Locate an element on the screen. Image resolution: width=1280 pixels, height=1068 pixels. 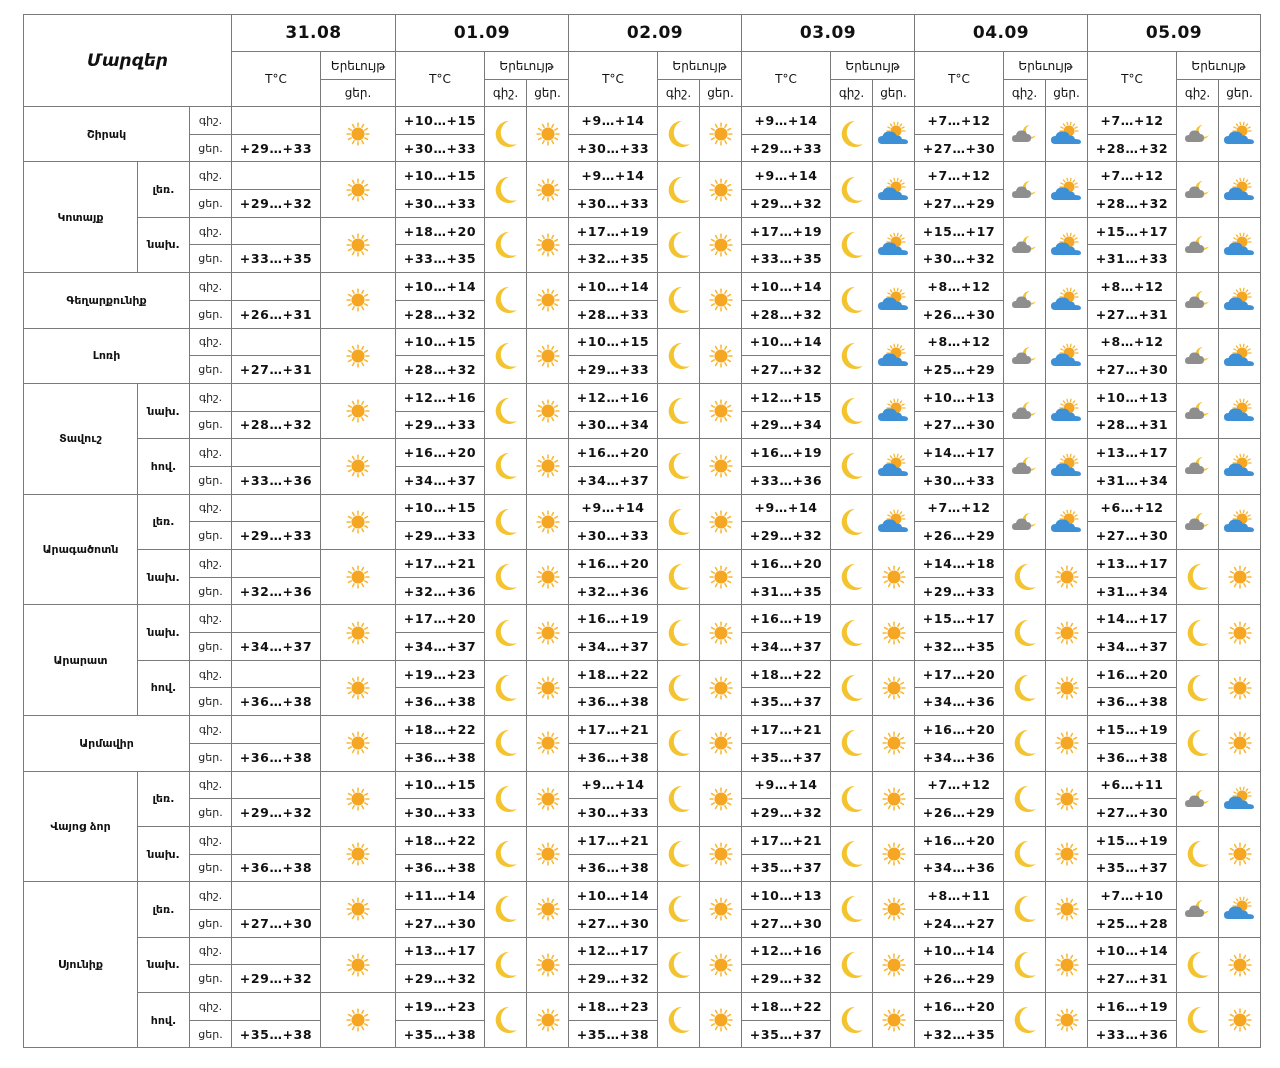
night-temperature: +8…+12 is located at coordinates (1132, 286).